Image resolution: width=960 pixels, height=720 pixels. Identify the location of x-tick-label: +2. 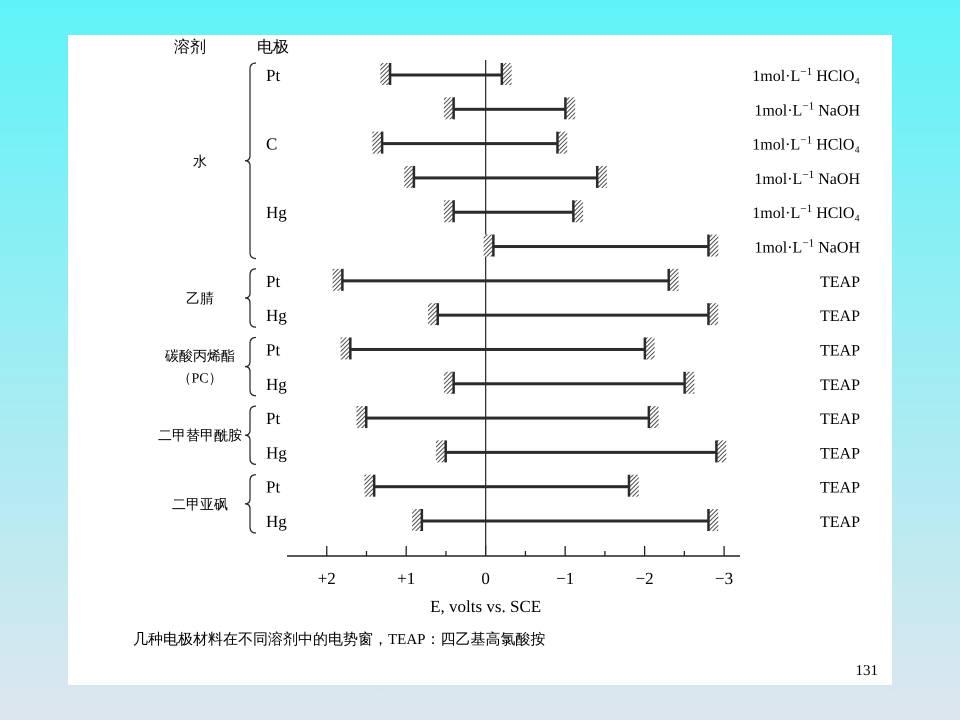
(327, 578).